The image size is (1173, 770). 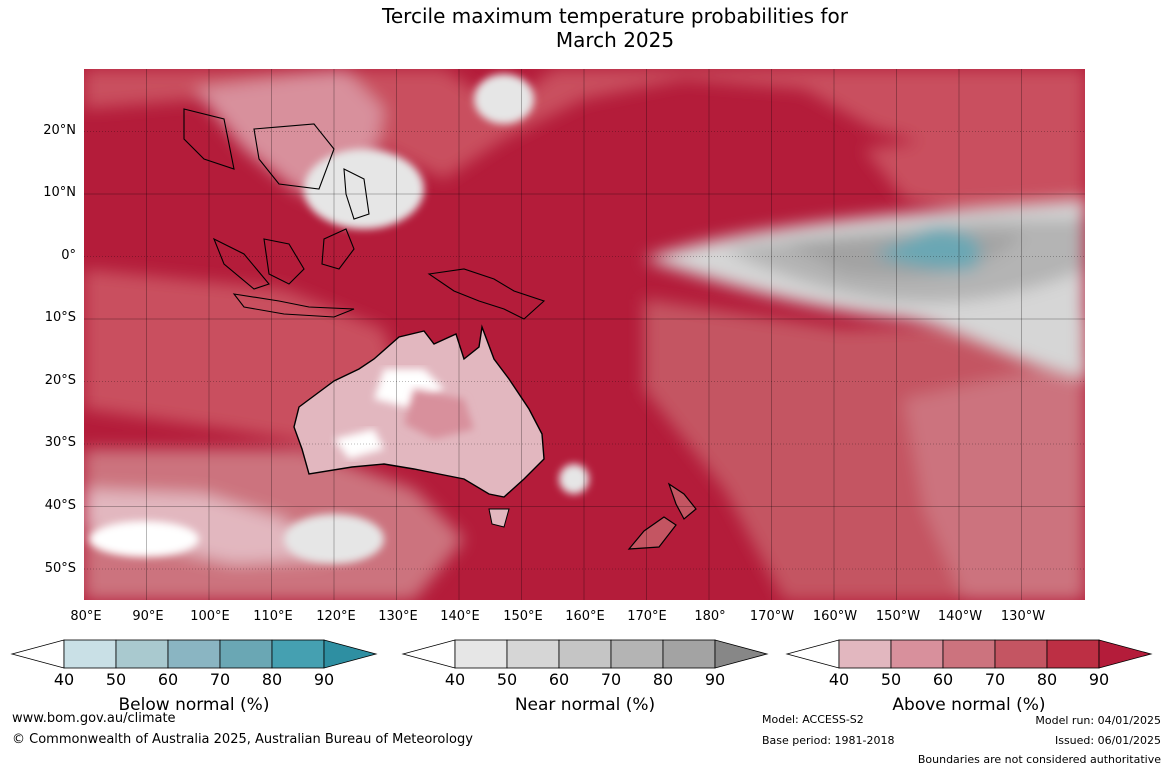 I want to click on near-normal-colorbar, so click(x=585, y=654).